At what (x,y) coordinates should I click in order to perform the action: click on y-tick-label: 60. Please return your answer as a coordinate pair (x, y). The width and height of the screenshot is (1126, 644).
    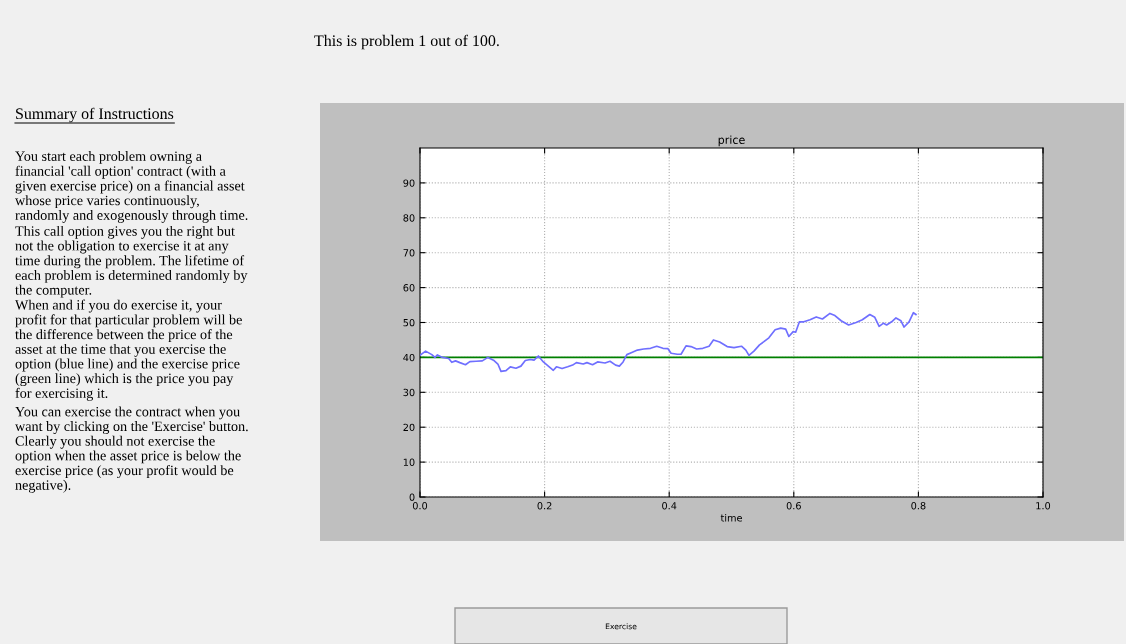
    Looking at the image, I should click on (409, 288).